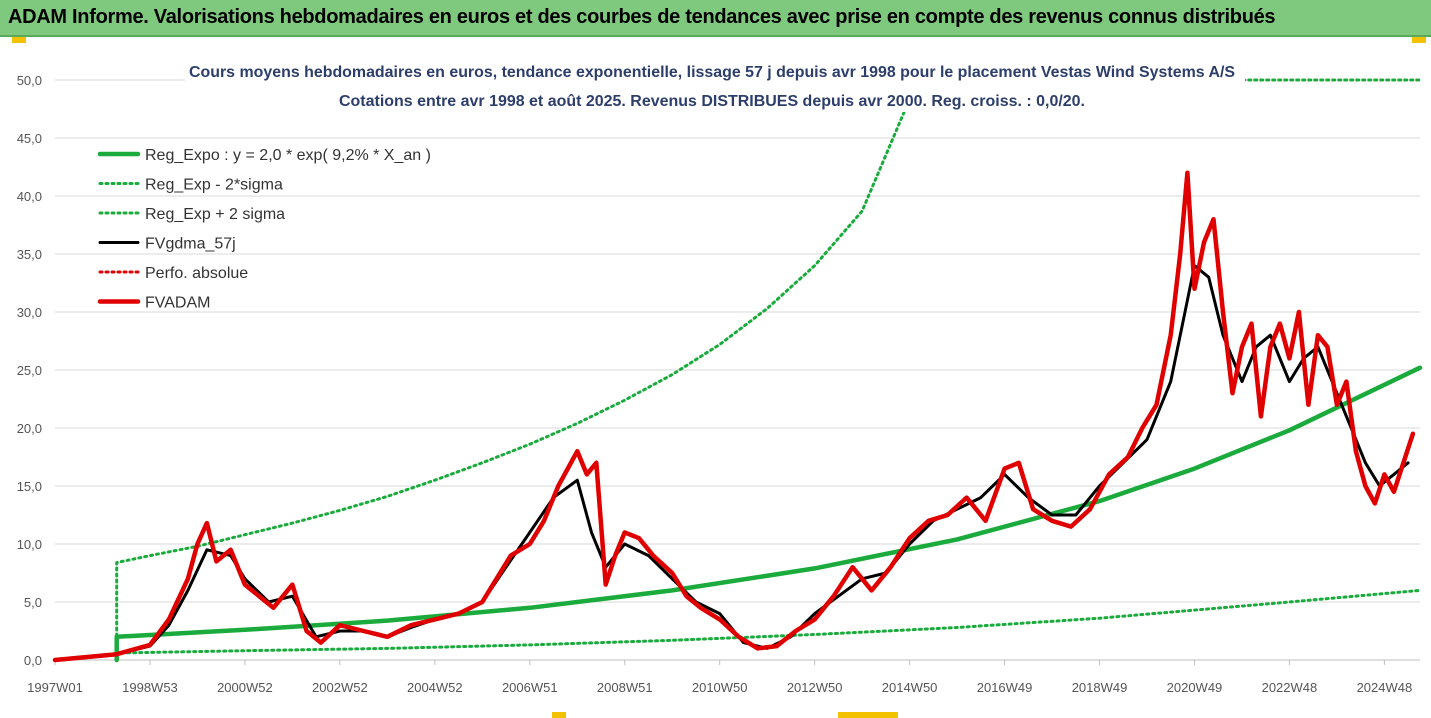 This screenshot has width=1431, height=718. What do you see at coordinates (190, 244) in the screenshot?
I see `legend-label: FVgdma_57j` at bounding box center [190, 244].